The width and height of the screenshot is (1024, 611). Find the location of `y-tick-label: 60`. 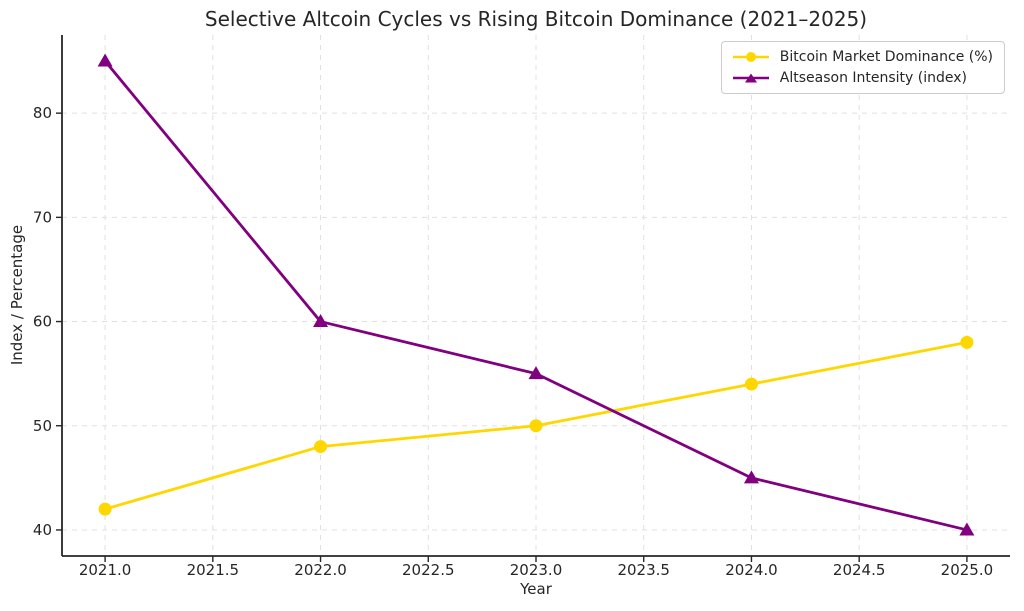

y-tick-label: 60 is located at coordinates (42, 322).